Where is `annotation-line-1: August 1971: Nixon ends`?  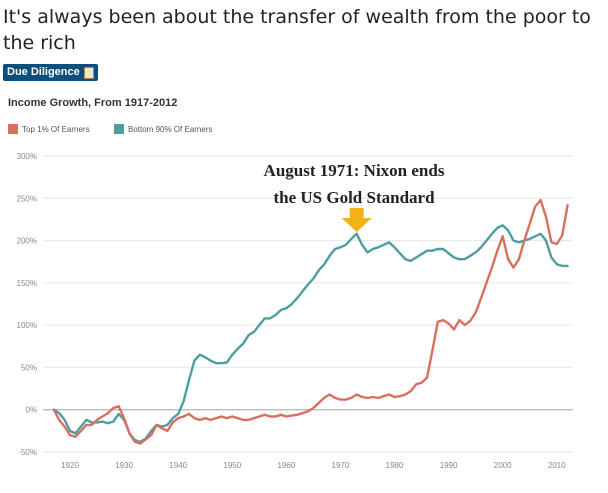 annotation-line-1: August 1971: Nixon ends is located at coordinates (354, 170).